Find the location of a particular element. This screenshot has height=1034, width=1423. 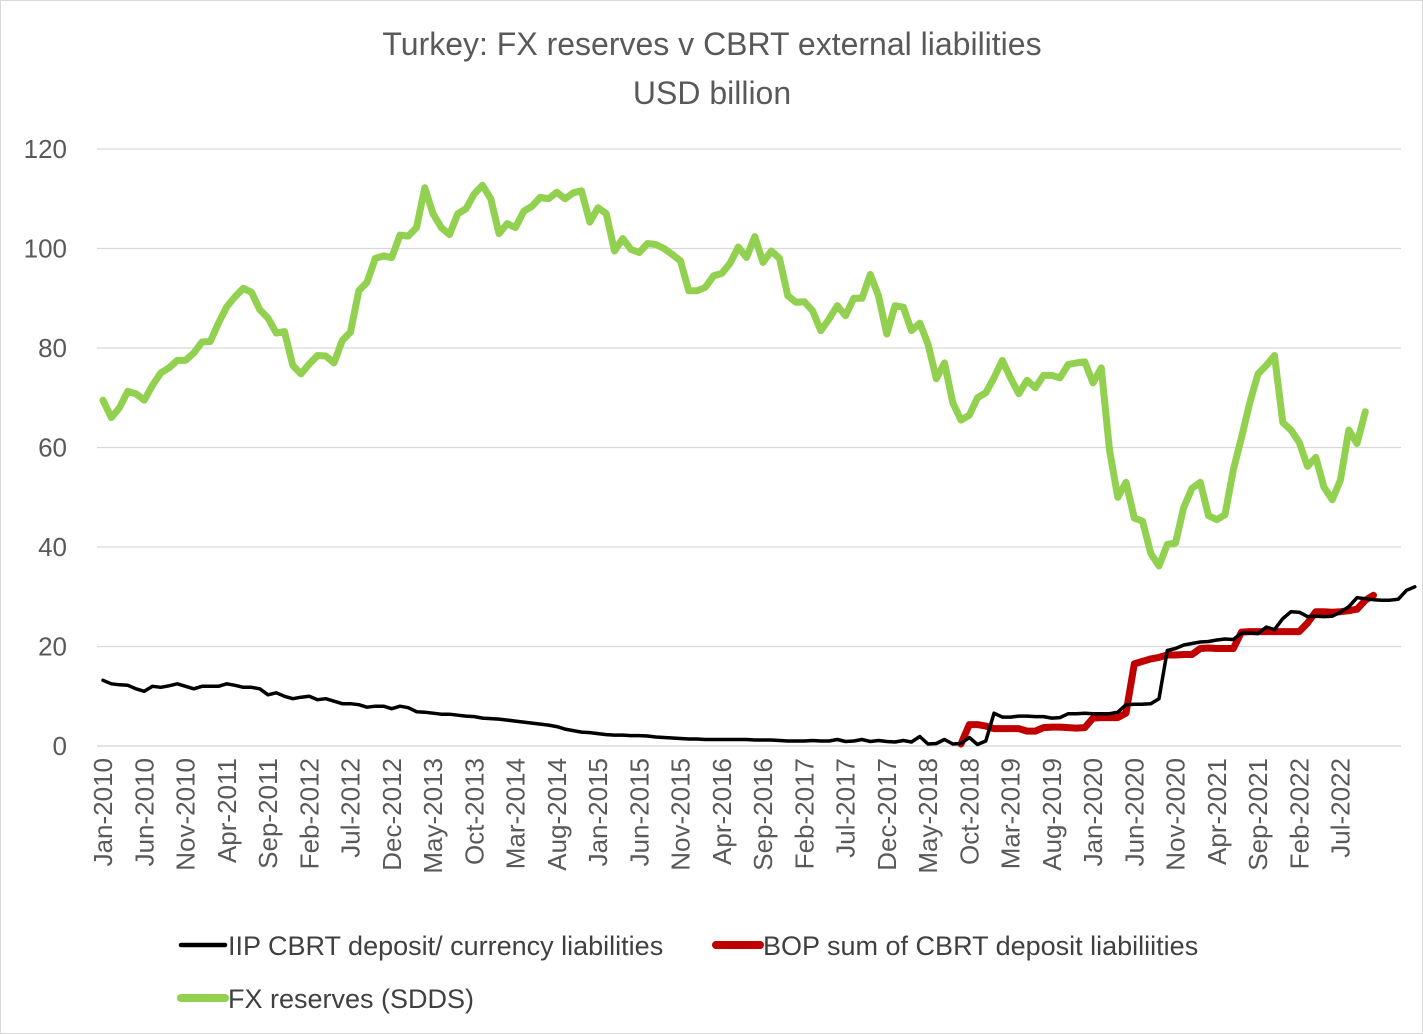

y-tick-label: 20 is located at coordinates (52, 647).